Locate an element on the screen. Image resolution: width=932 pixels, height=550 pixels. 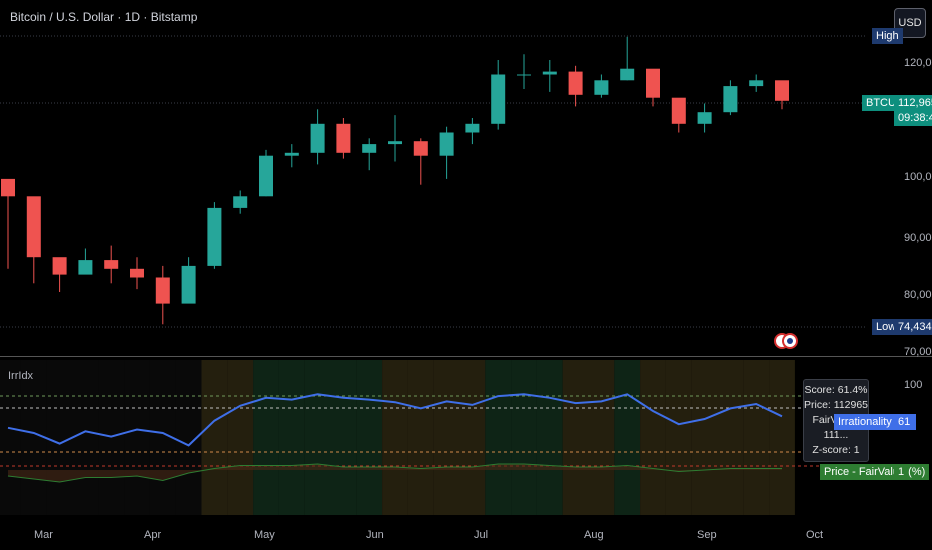
irrationality-line is located at coordinates (395, 420).